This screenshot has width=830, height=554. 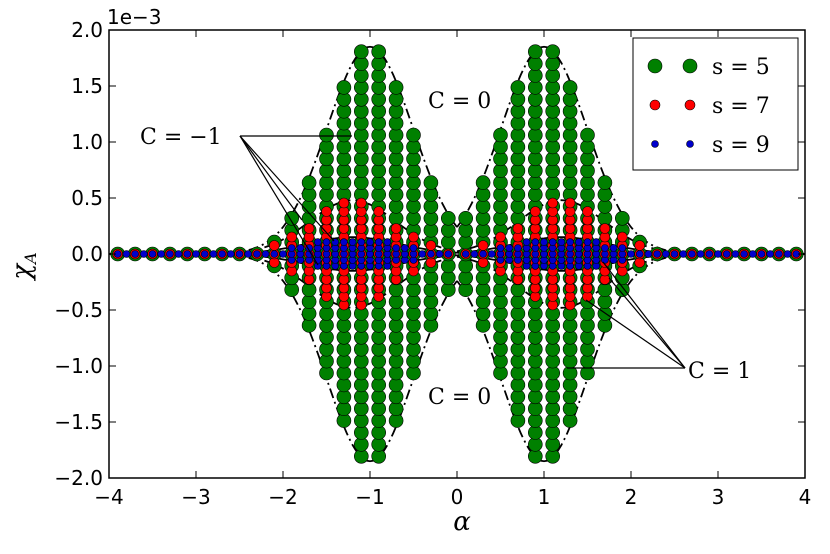 I want to click on x-tick-label: −4, so click(x=108, y=497).